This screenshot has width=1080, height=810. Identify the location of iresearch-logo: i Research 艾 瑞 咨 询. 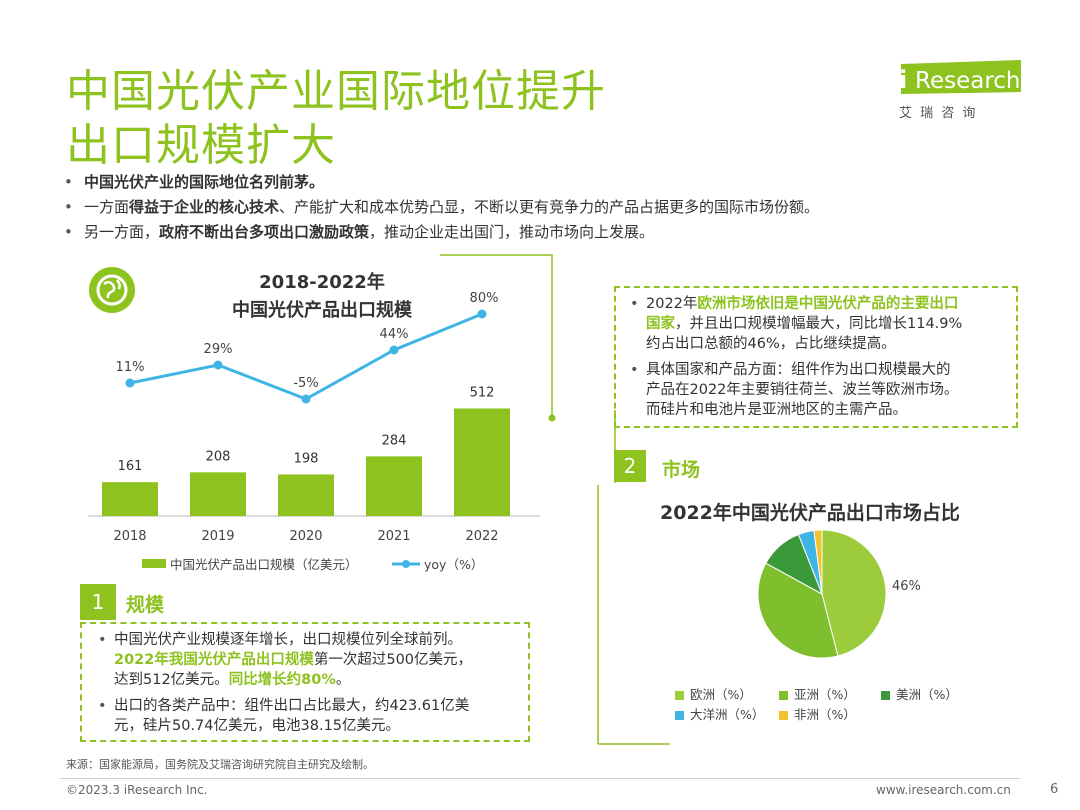
(958, 93).